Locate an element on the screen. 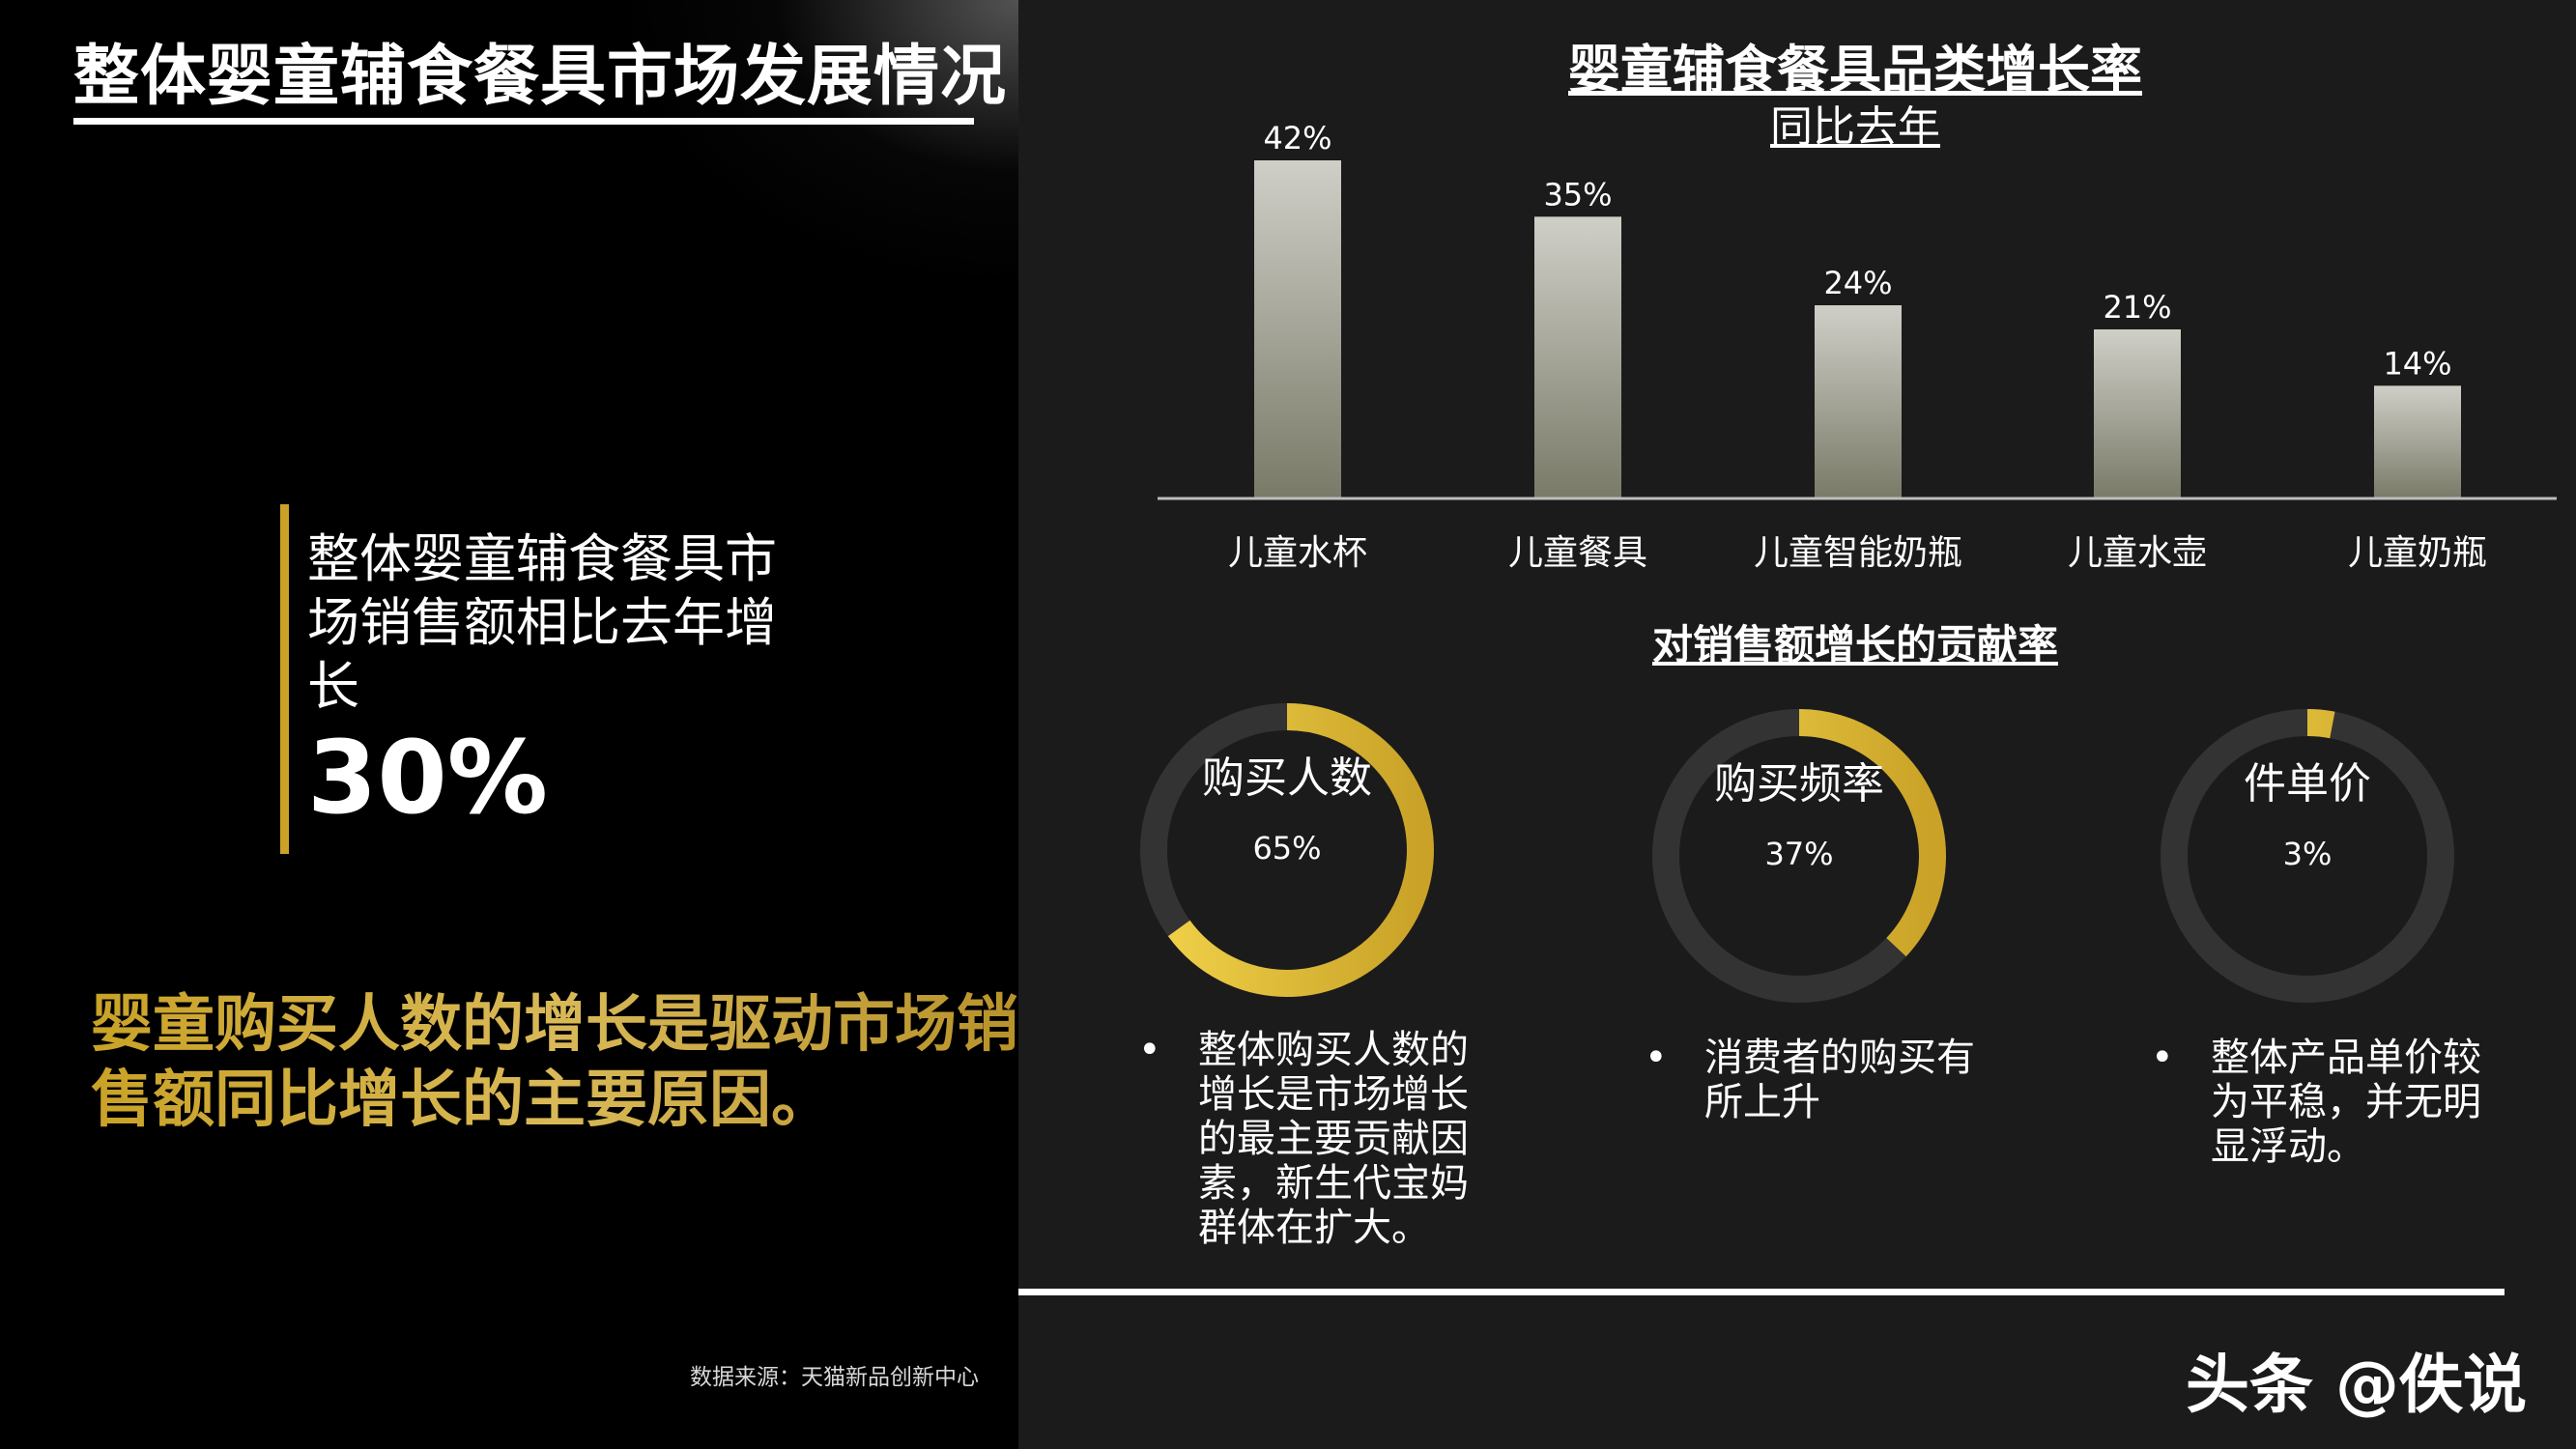 This screenshot has width=2576, height=1449. donut-value: 3% is located at coordinates (2308, 854).